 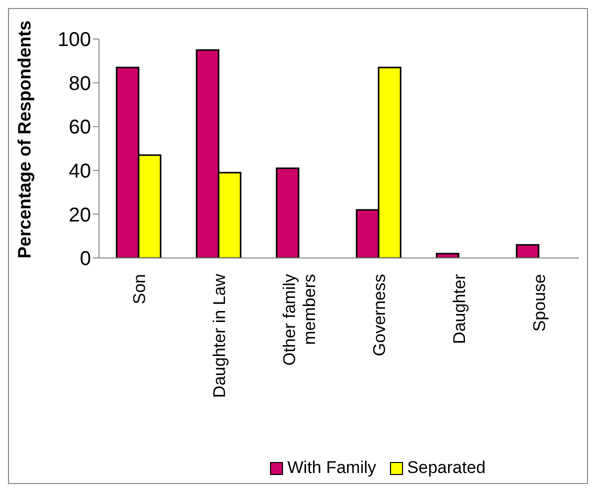 What do you see at coordinates (74, 40) in the screenshot?
I see `y-tick-label: 100` at bounding box center [74, 40].